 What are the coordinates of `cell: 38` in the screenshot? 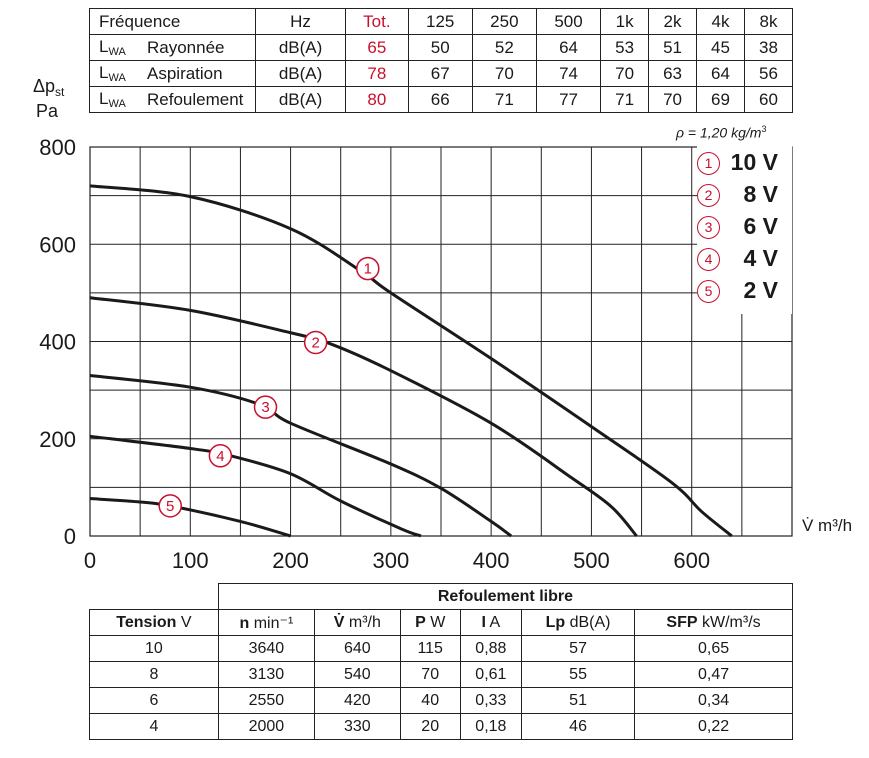 It's located at (768, 47).